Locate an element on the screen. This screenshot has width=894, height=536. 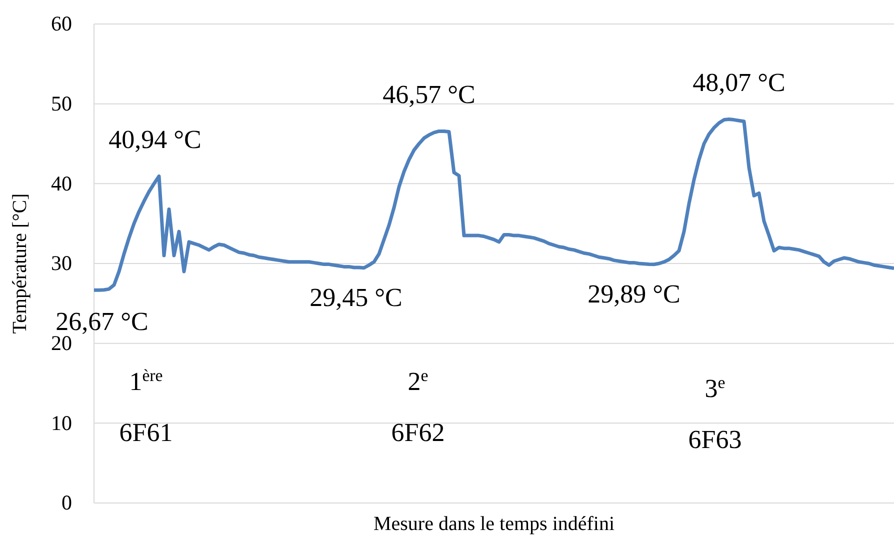
x-axis-title: Mesure dans le temps indéfini is located at coordinates (494, 524).